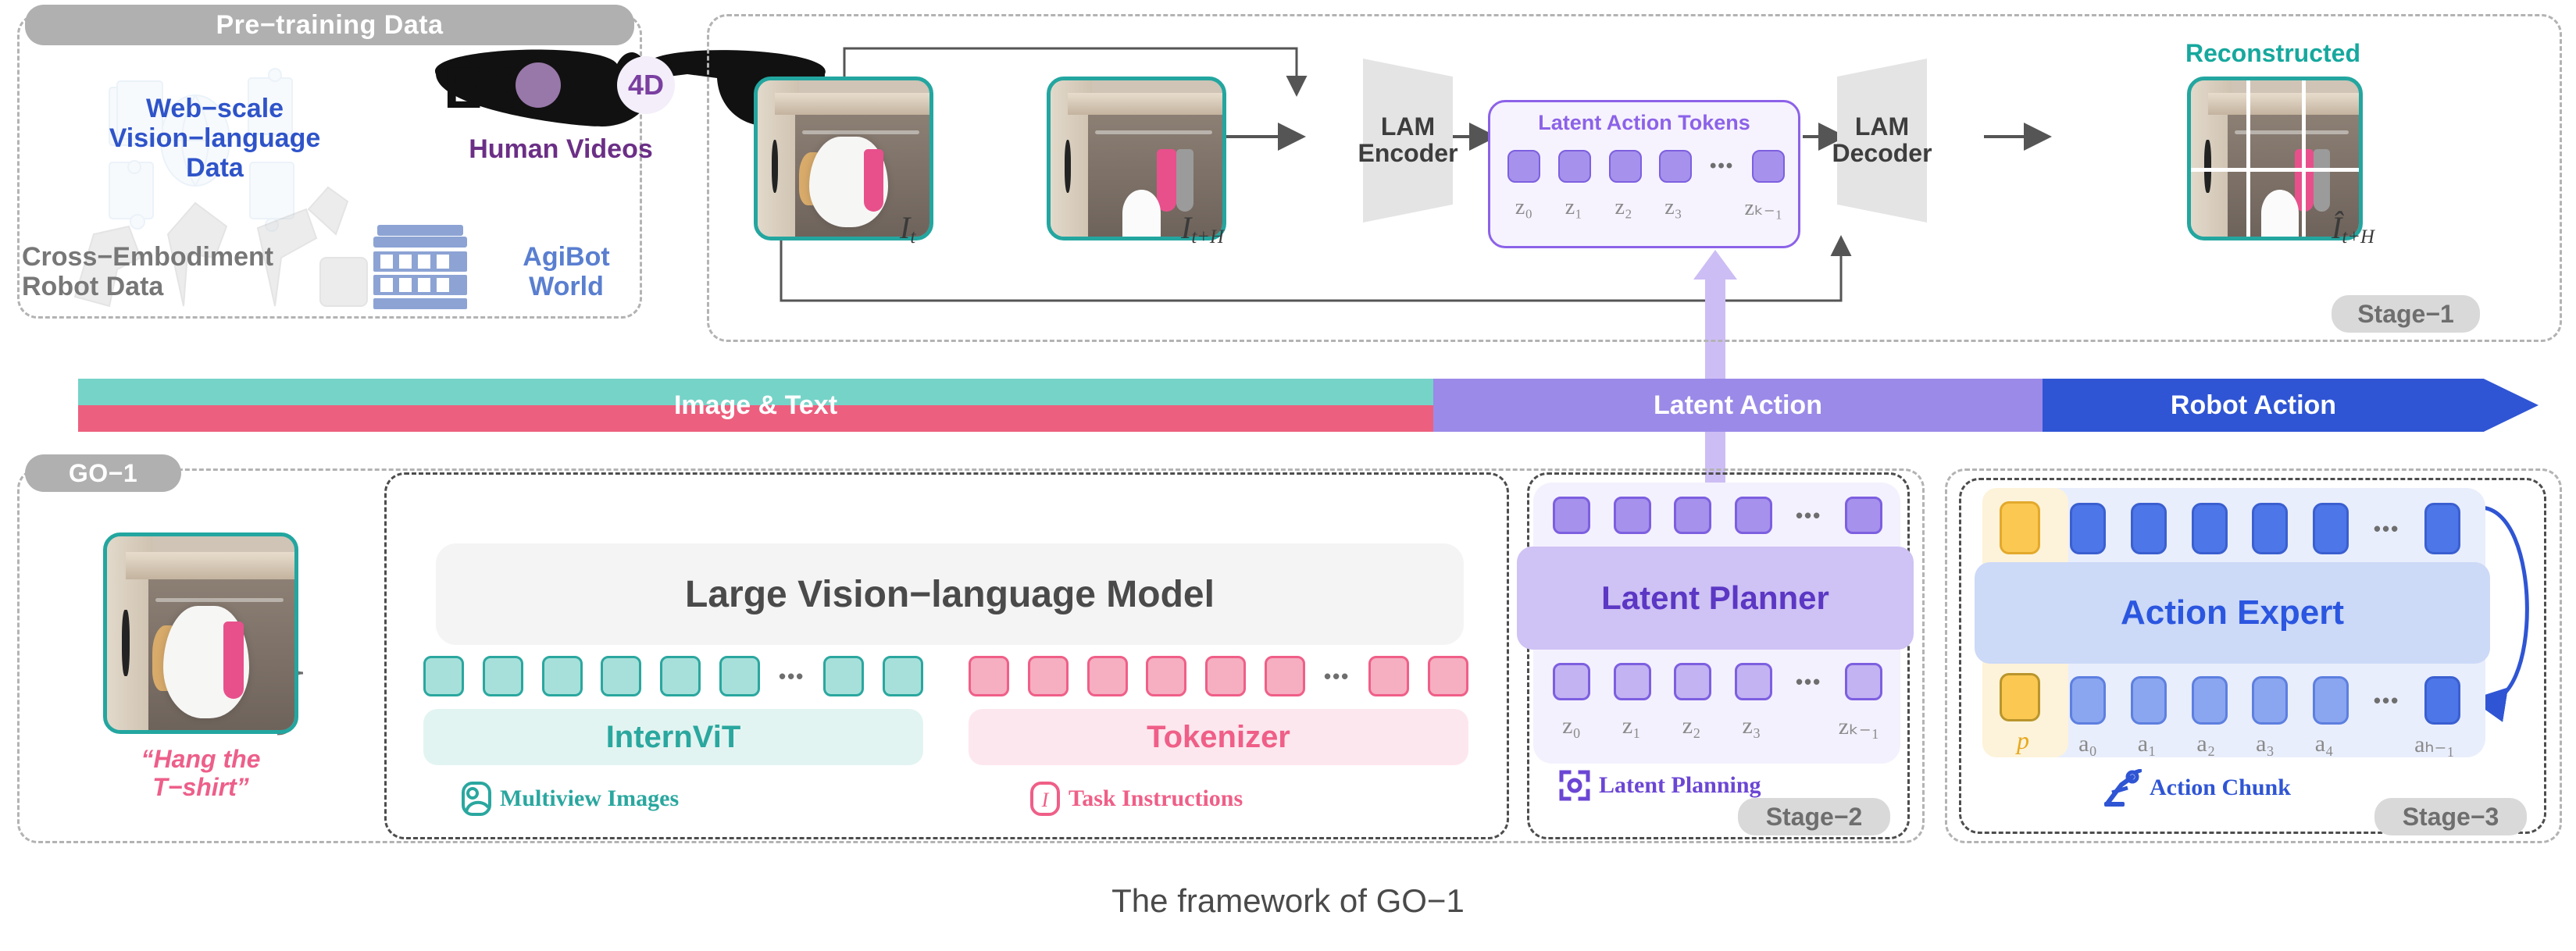 The height and width of the screenshot is (951, 2576). What do you see at coordinates (103, 473) in the screenshot?
I see `go1-badge: GO−1` at bounding box center [103, 473].